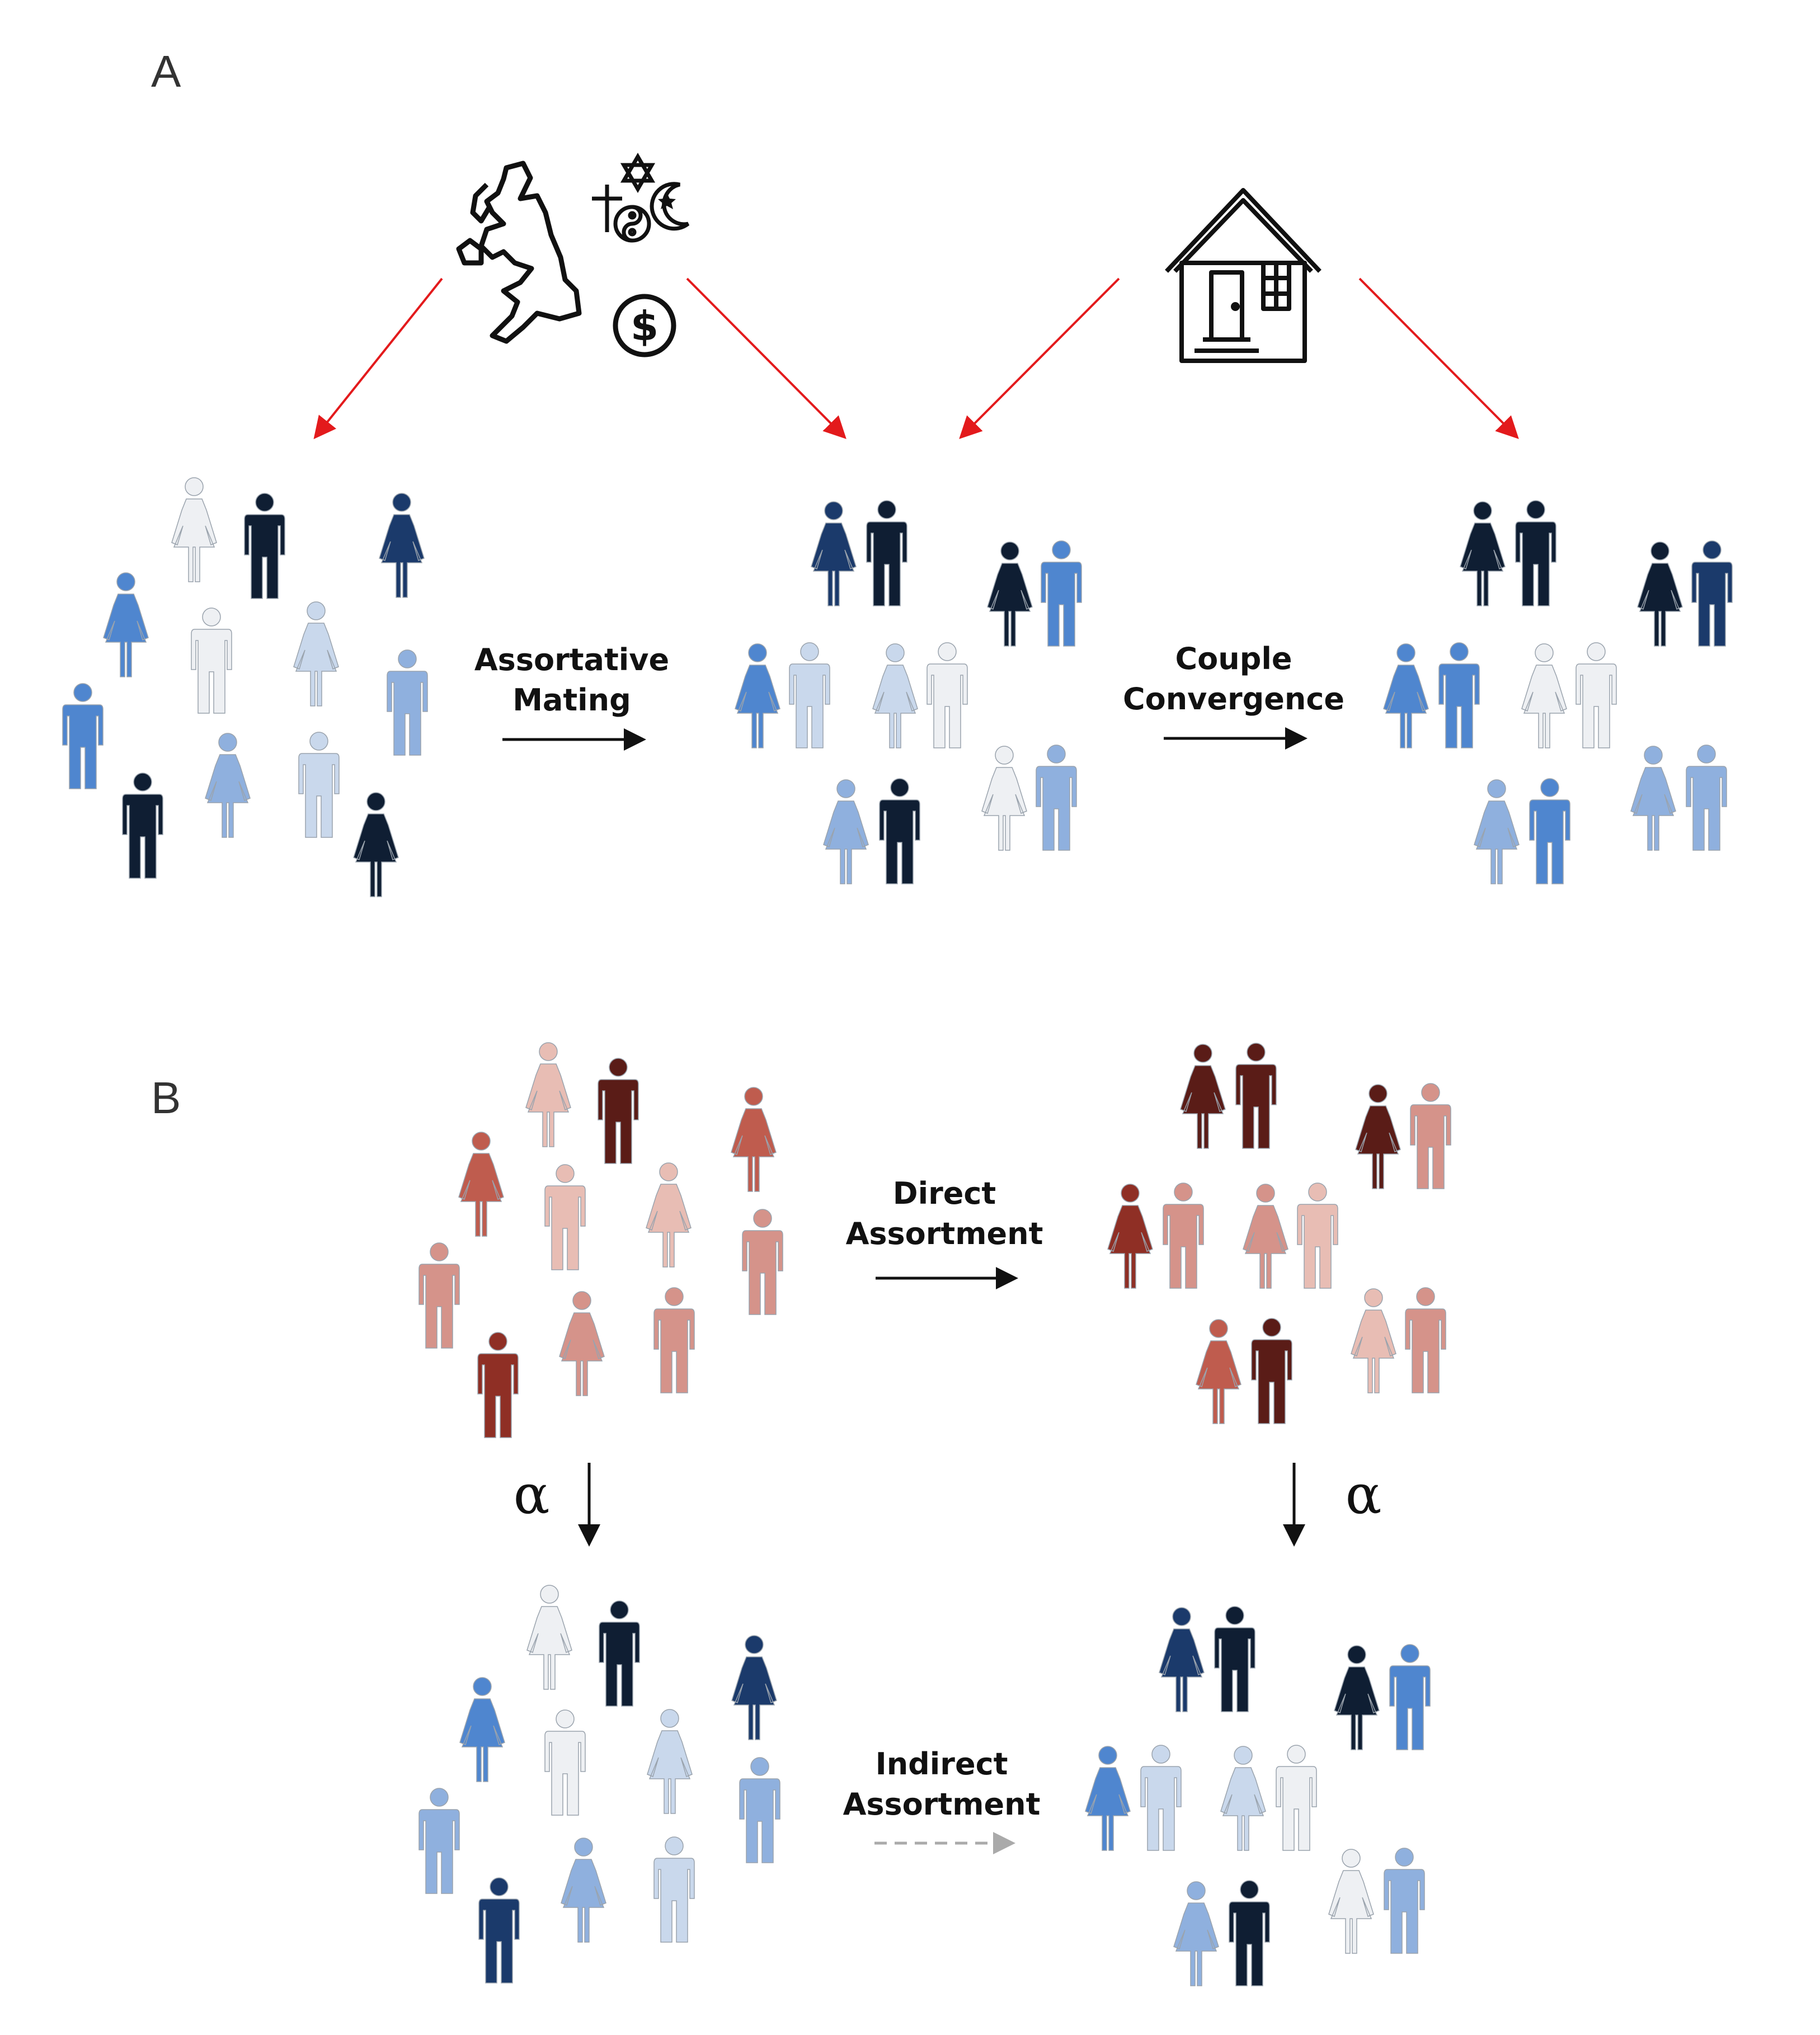  Describe the element at coordinates (519, 252) in the screenshot. I see `uk-map-icon` at that location.